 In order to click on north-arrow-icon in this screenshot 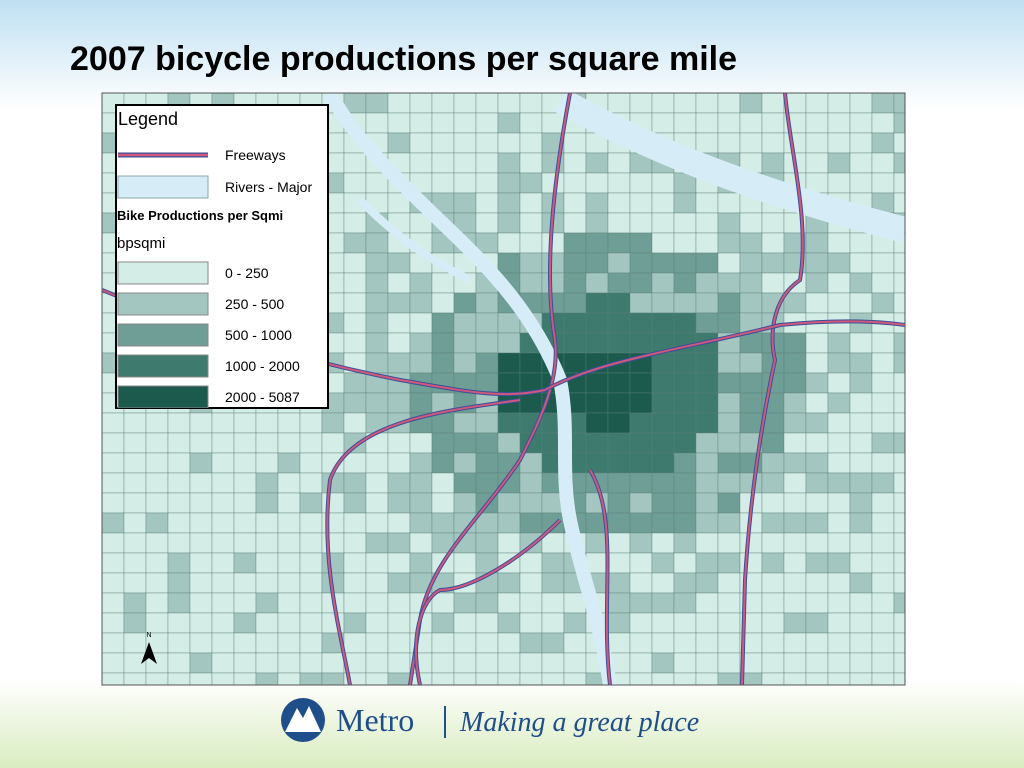, I will do `click(149, 653)`.